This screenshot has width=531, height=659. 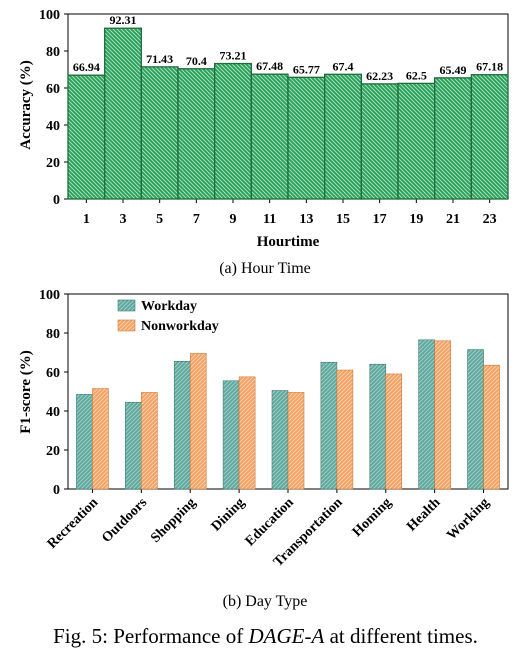 I want to click on legend-swatch-workday, so click(x=126, y=305).